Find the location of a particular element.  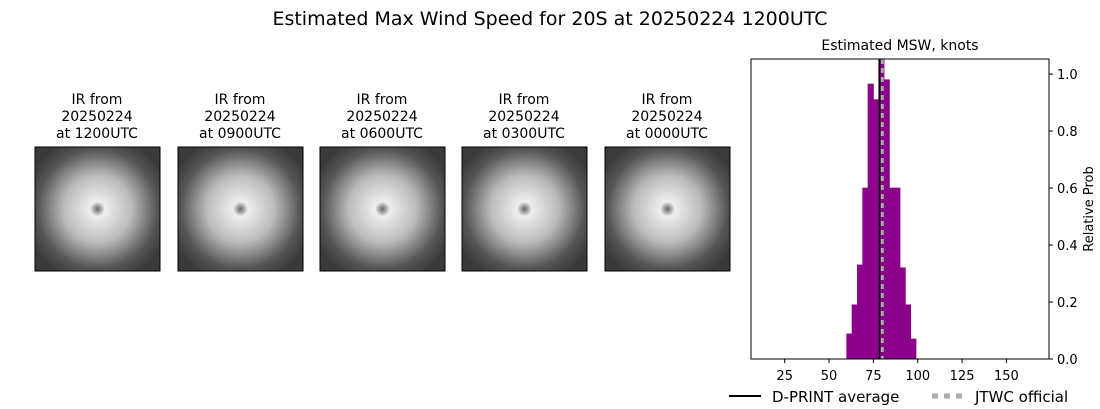

panel-caption: at 1200UTC is located at coordinates (97, 134).